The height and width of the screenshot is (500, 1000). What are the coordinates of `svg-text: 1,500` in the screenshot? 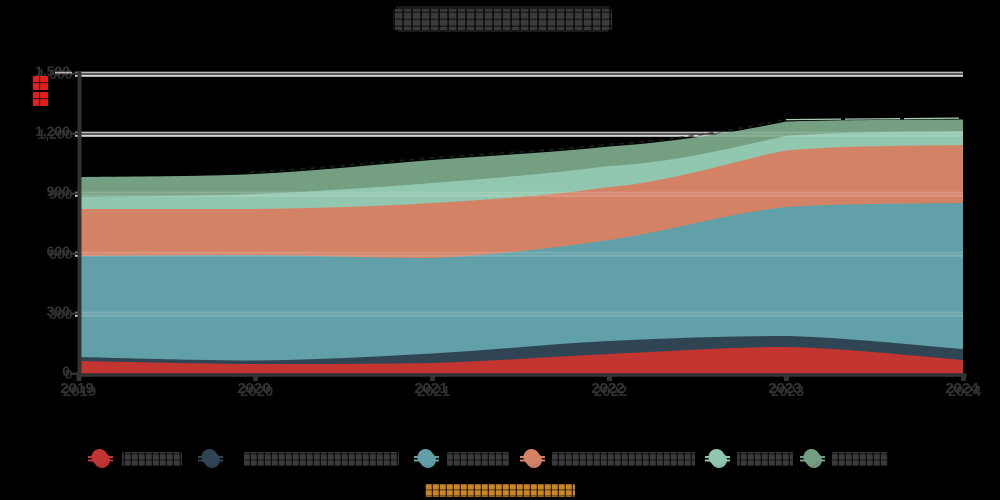 It's located at (52, 71).